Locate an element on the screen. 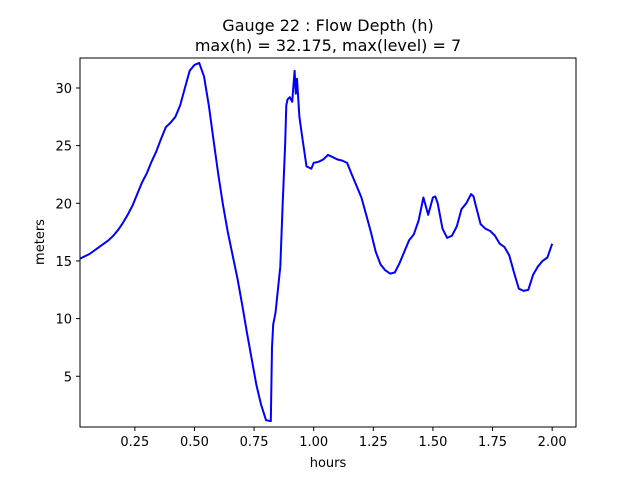 The width and height of the screenshot is (640, 480). y-axis-label: meters is located at coordinates (40, 242).